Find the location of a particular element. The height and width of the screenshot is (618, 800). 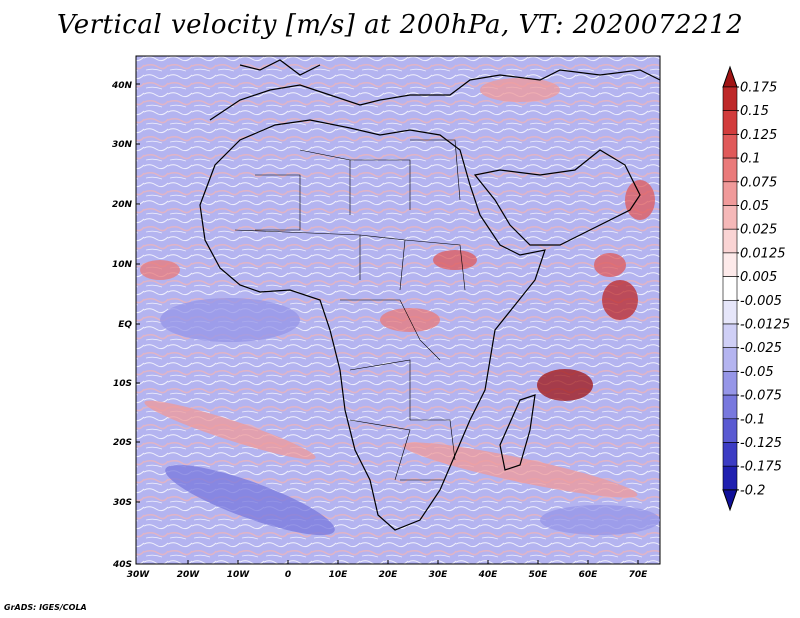

colorbar-label: -0.075 is located at coordinates (761, 396).